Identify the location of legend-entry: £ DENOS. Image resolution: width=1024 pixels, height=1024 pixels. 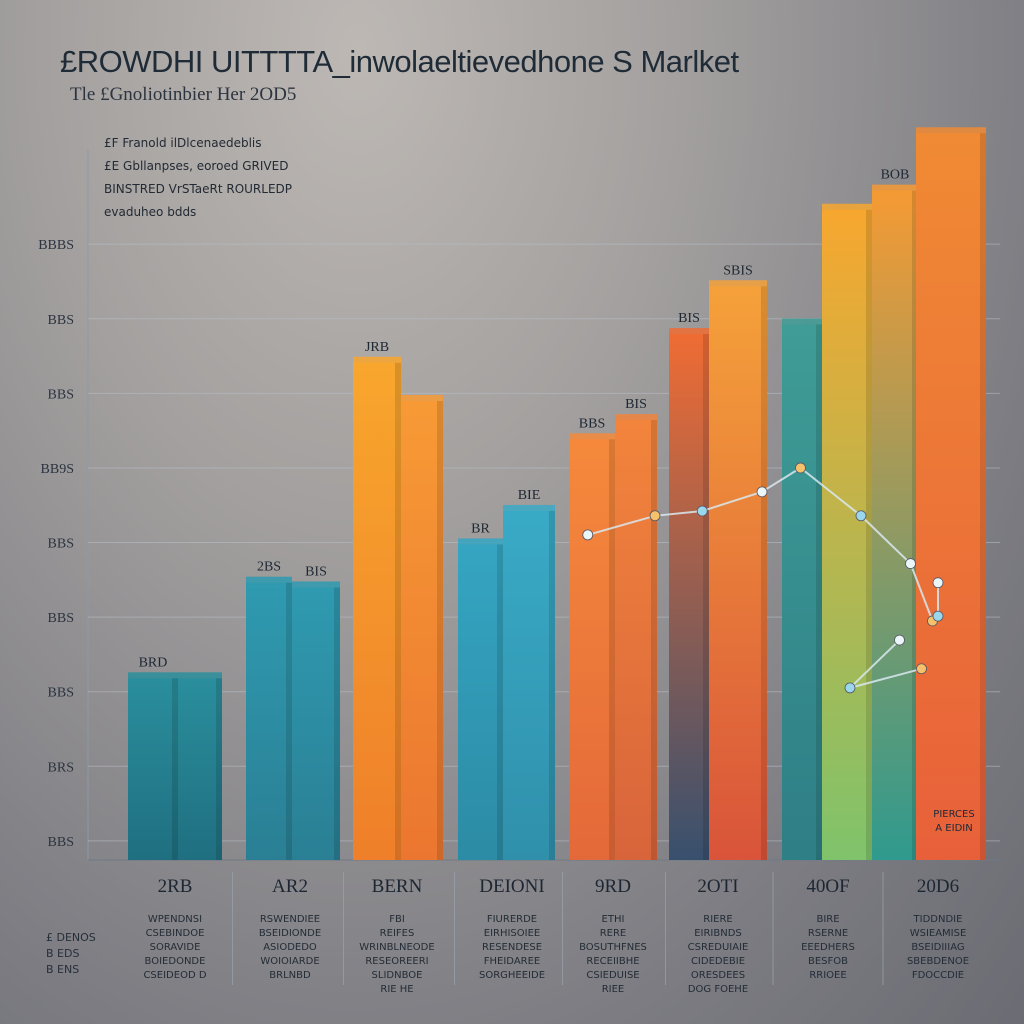
(71, 937).